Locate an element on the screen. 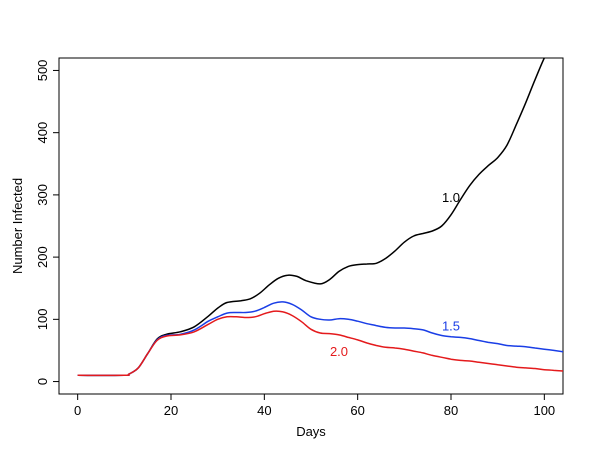 The image size is (600, 463). x-tick-label-1: 20 is located at coordinates (171, 410).